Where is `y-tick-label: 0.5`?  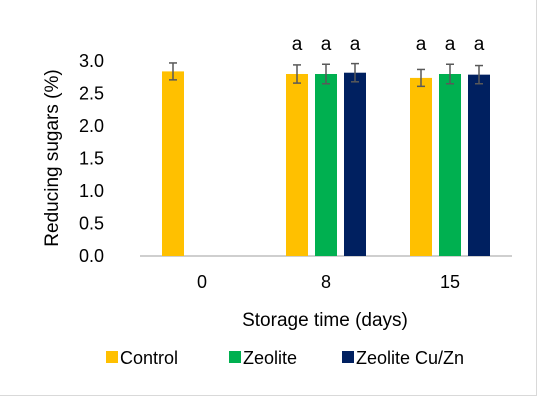
y-tick-label: 0.5 is located at coordinates (91, 224).